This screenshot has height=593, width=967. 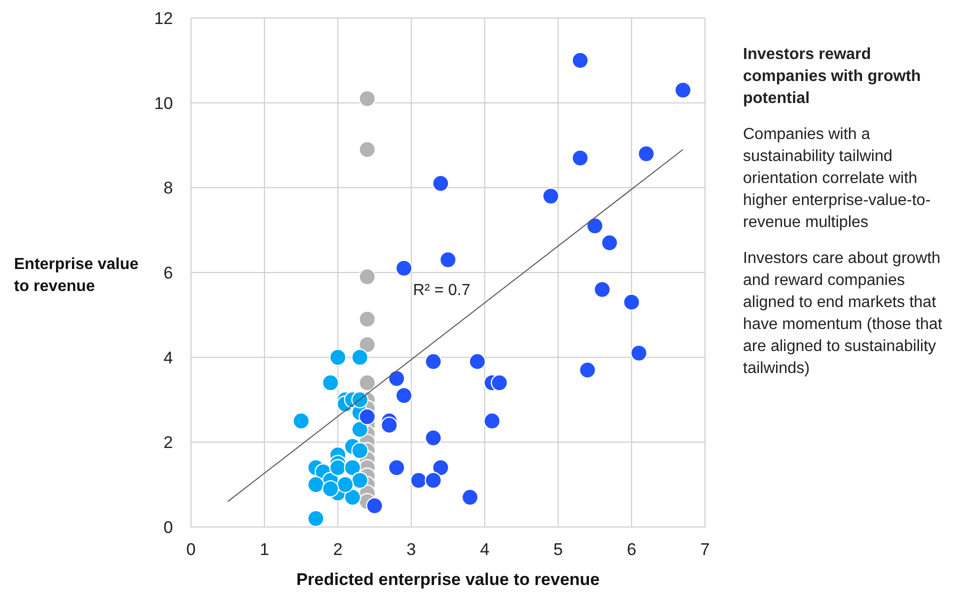 What do you see at coordinates (163, 18) in the screenshot?
I see `y-tick-label: 12` at bounding box center [163, 18].